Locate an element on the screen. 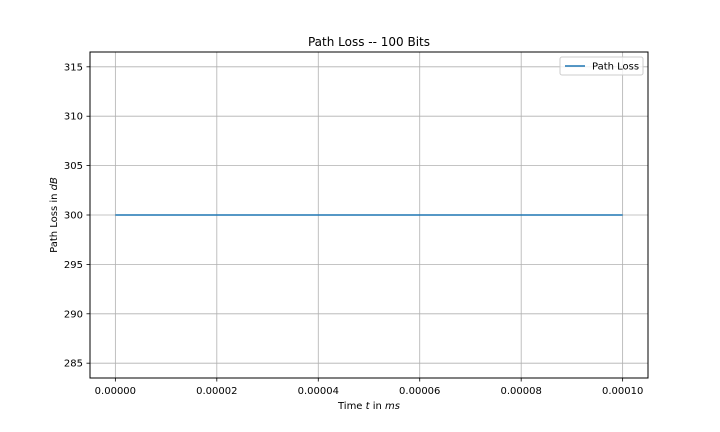 The image size is (720, 432). x-tick-label: 0.00006 is located at coordinates (419, 391).